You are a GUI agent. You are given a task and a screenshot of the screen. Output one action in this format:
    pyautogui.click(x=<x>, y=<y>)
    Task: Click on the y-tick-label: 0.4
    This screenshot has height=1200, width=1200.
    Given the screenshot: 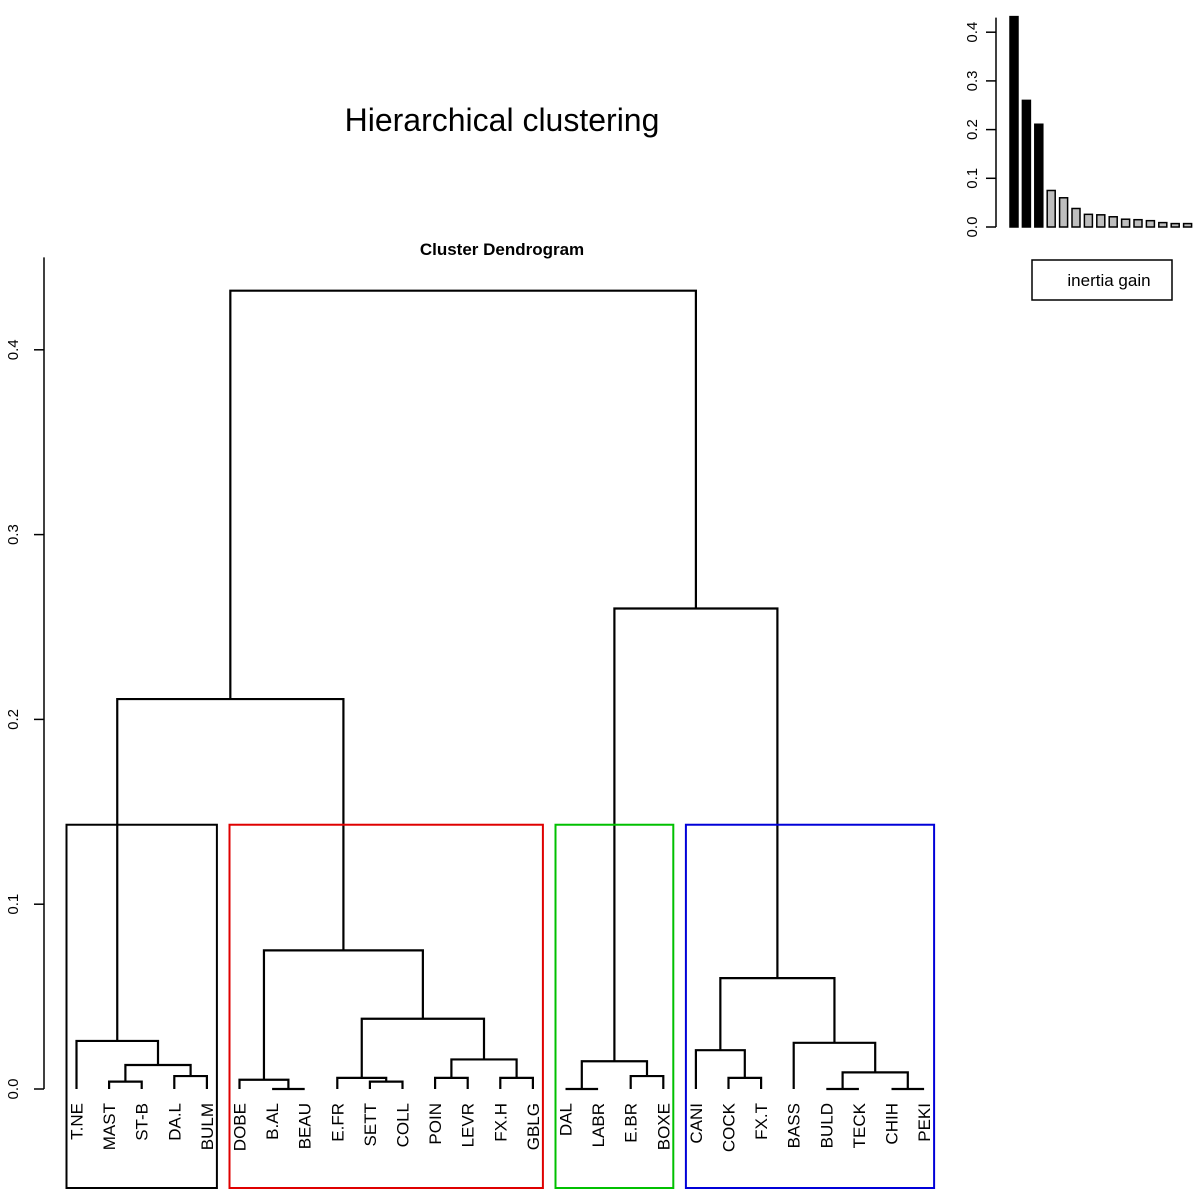 What is the action you would take?
    pyautogui.click(x=13, y=349)
    